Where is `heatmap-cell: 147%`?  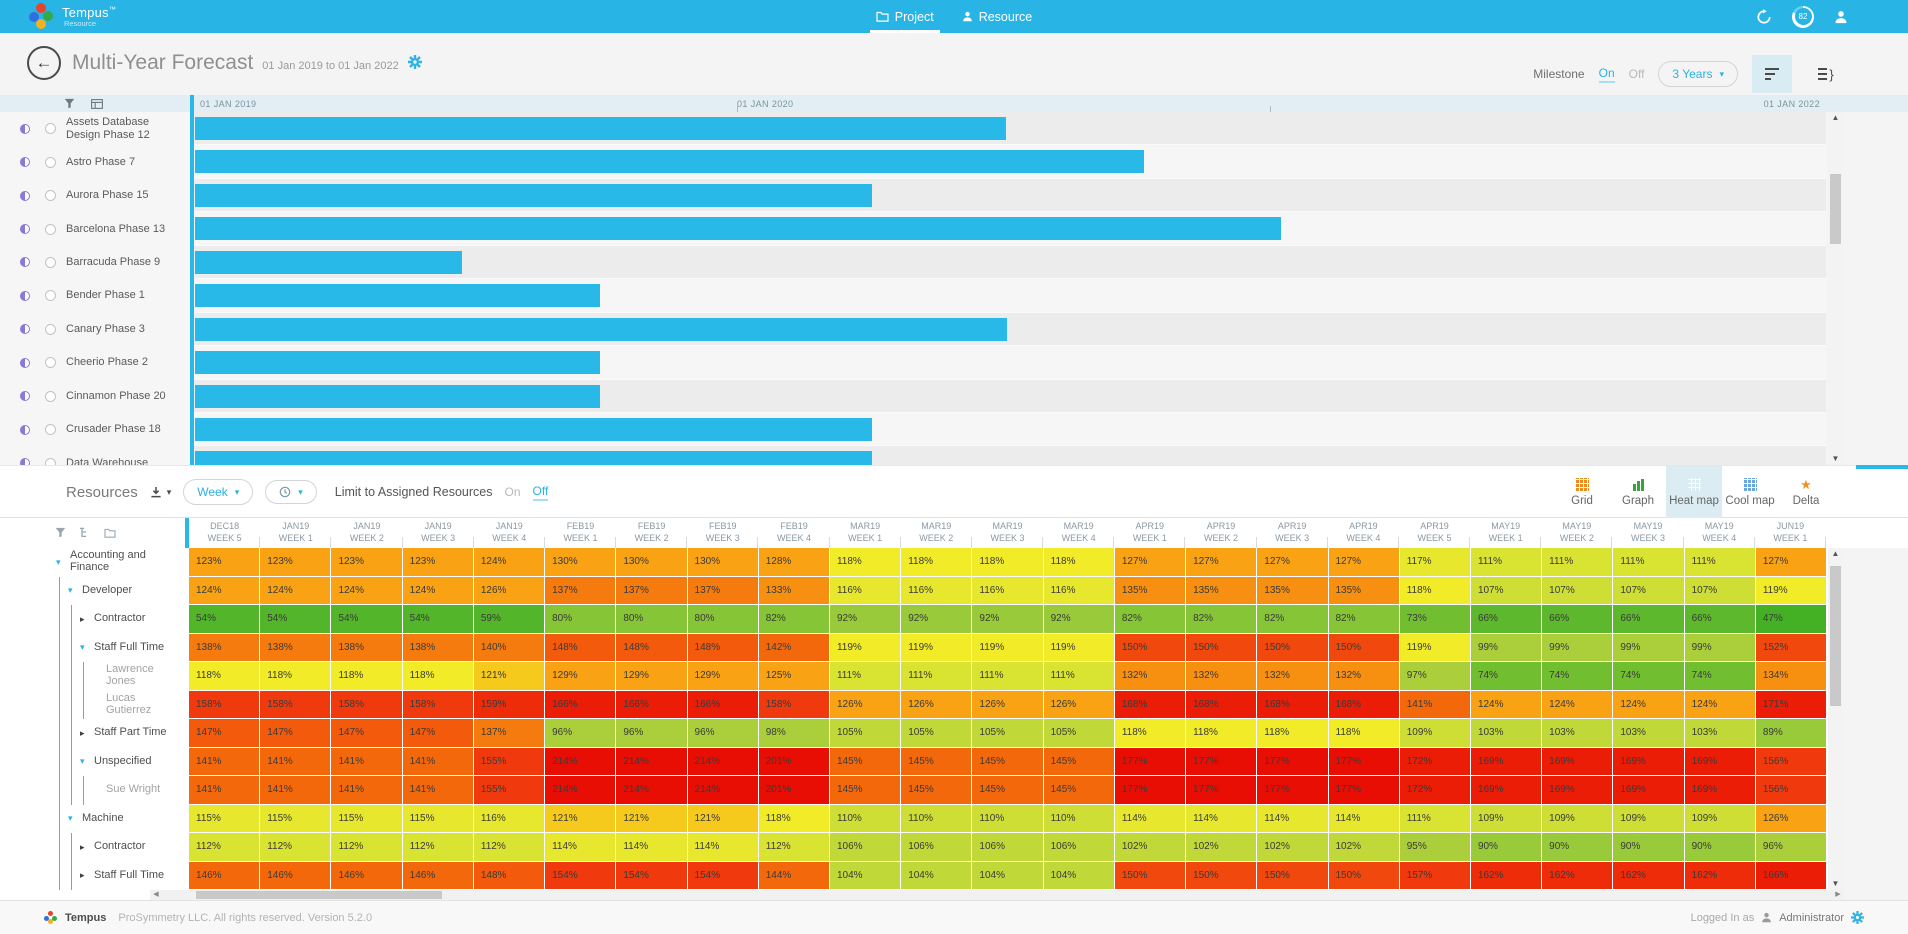 heatmap-cell: 147% is located at coordinates (437, 733).